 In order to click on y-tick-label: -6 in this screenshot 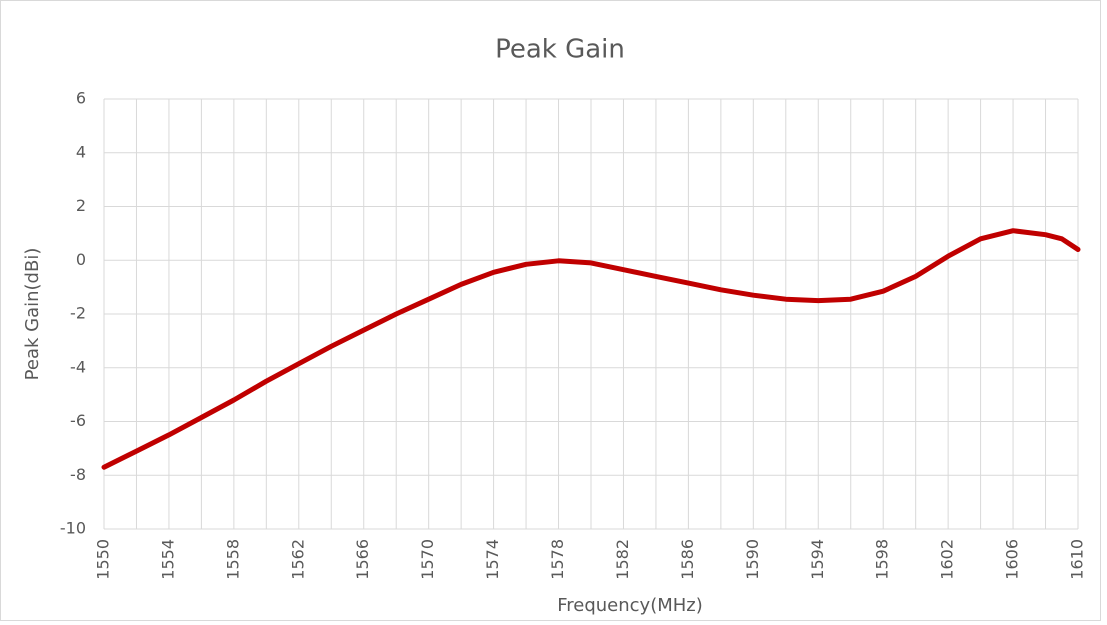, I will do `click(78, 420)`.